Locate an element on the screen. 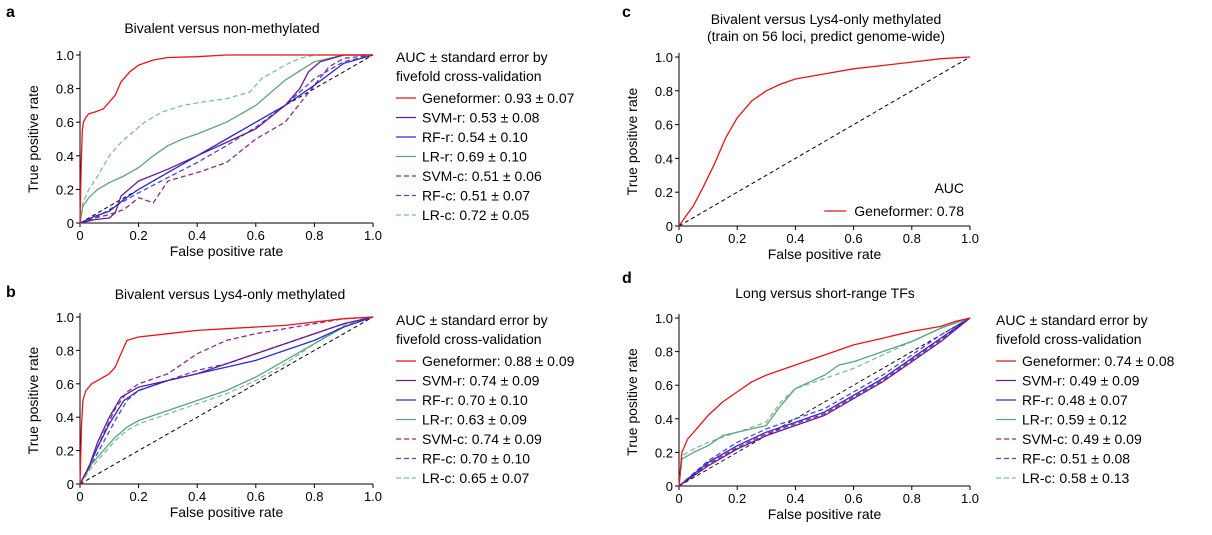 Image resolution: width=1212 pixels, height=535 pixels. legend-label: SVM-r: 0.74 ± 0.09 is located at coordinates (481, 381).